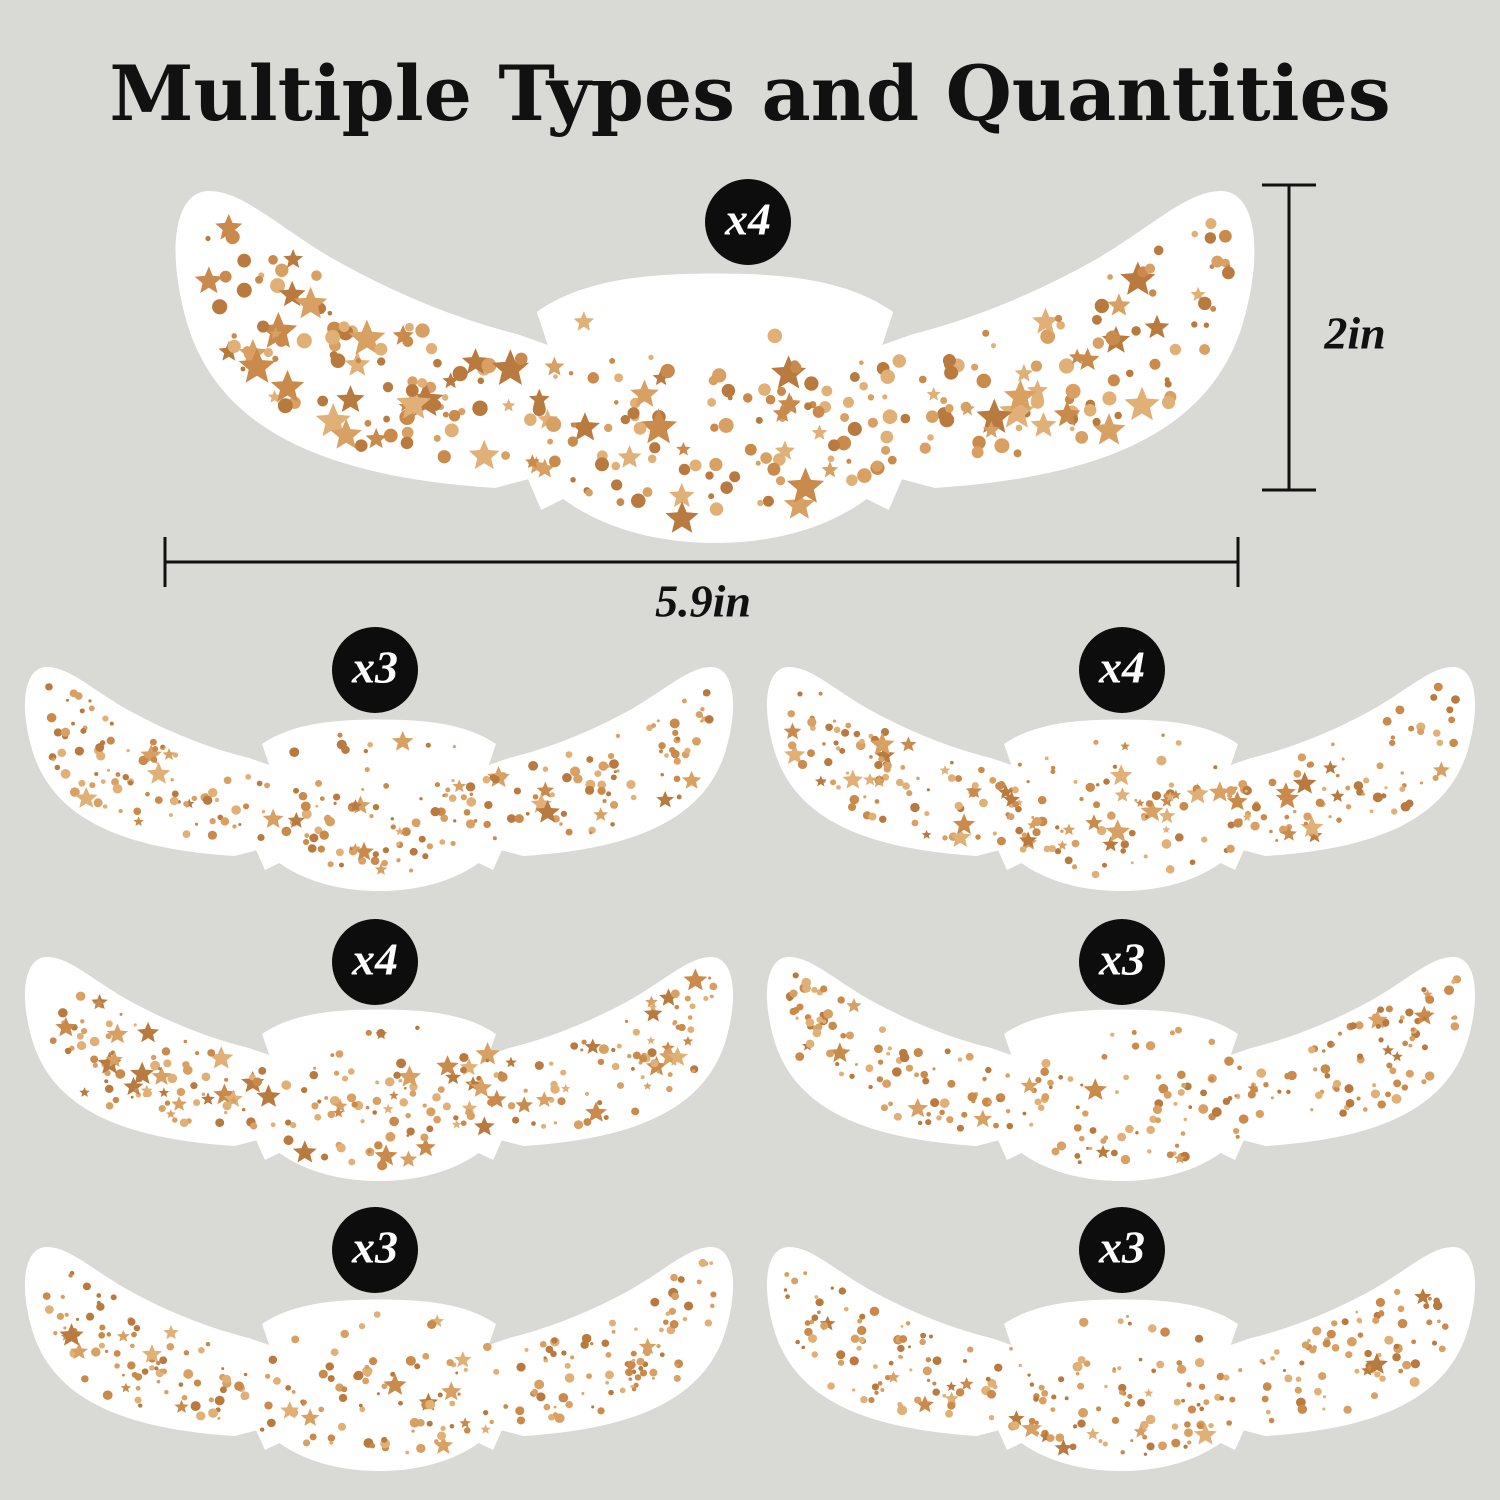 The height and width of the screenshot is (1500, 1500). I want to click on sticker-pattern, so click(1121, 780).